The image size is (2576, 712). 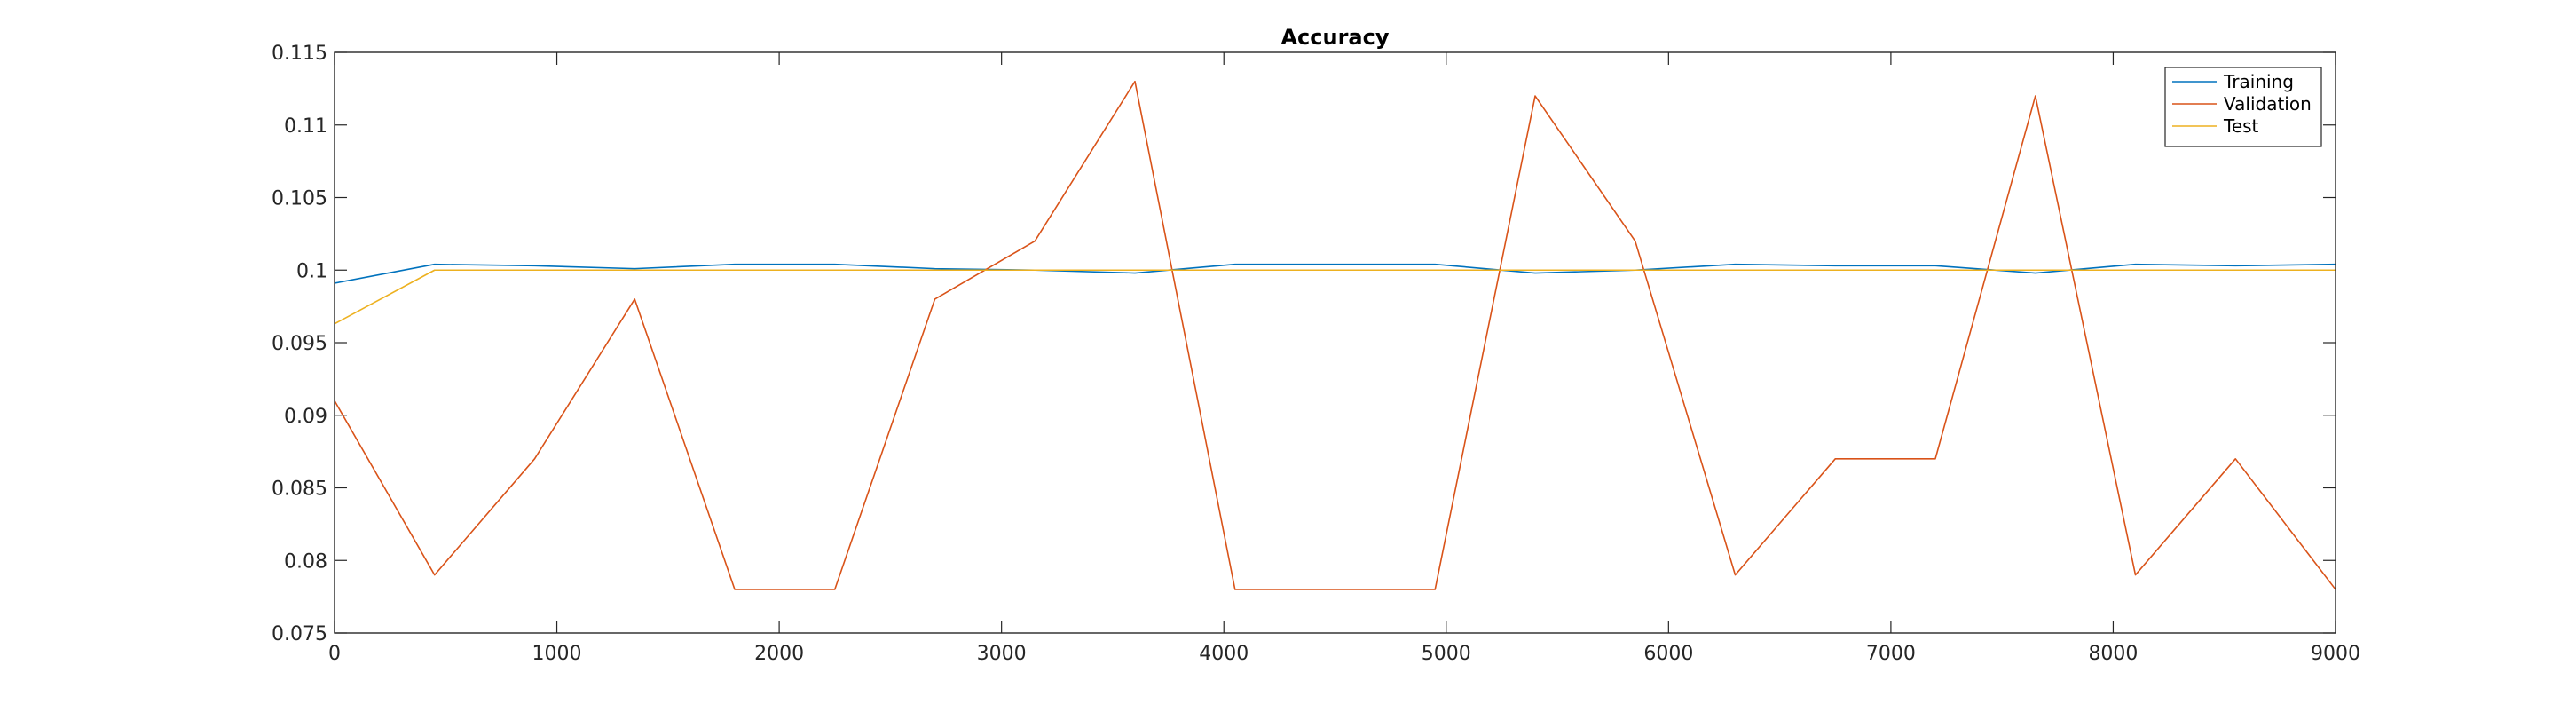 What do you see at coordinates (2113, 654) in the screenshot?
I see `x-tick-label: 8000` at bounding box center [2113, 654].